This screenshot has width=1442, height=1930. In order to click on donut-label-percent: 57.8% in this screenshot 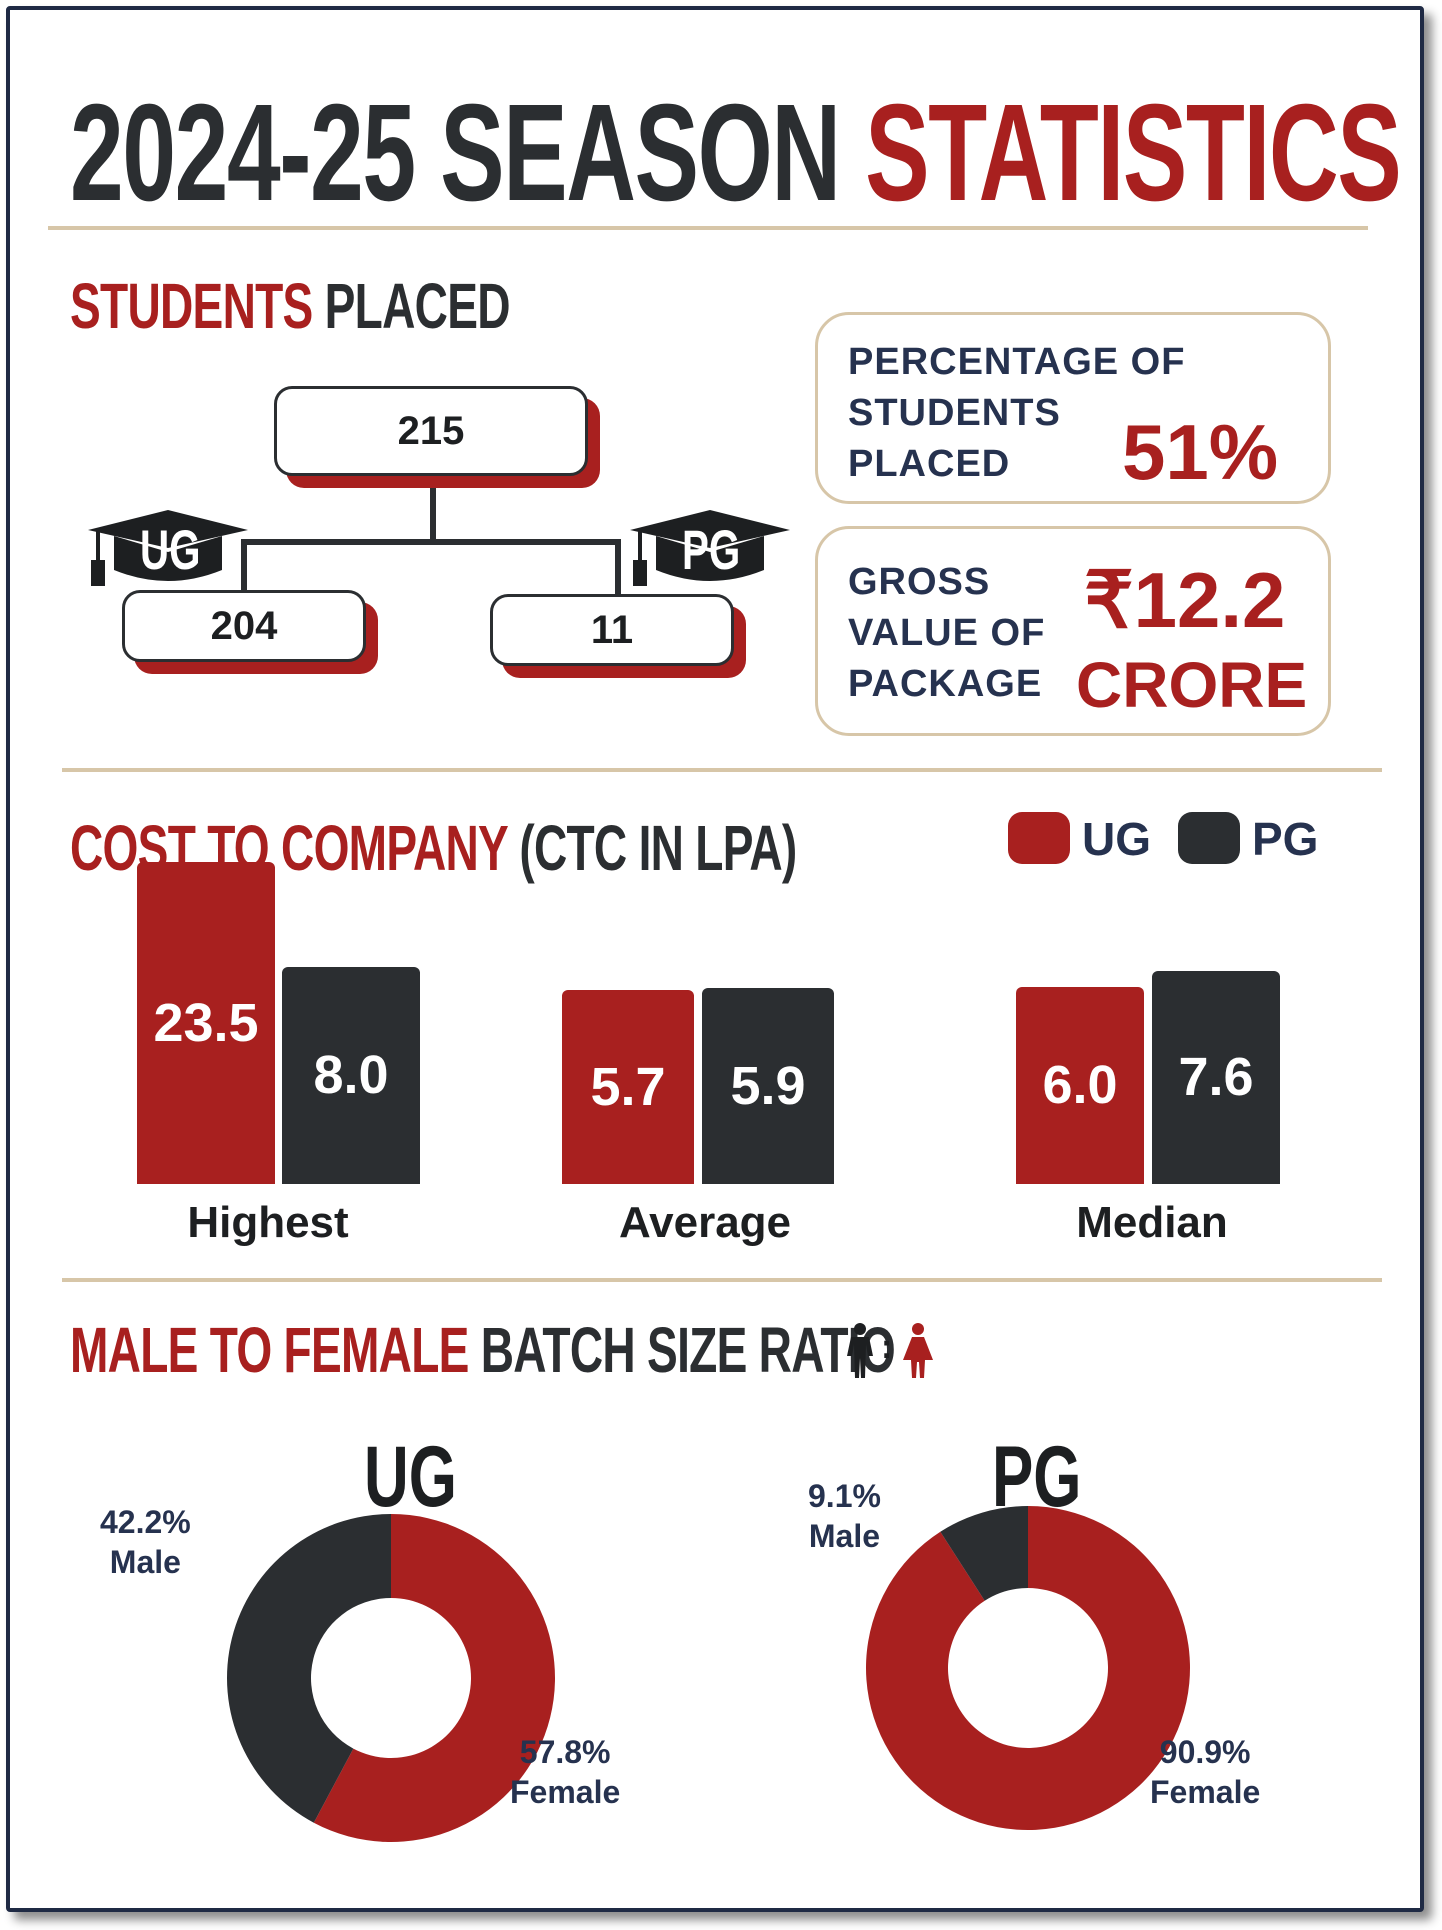, I will do `click(565, 1752)`.